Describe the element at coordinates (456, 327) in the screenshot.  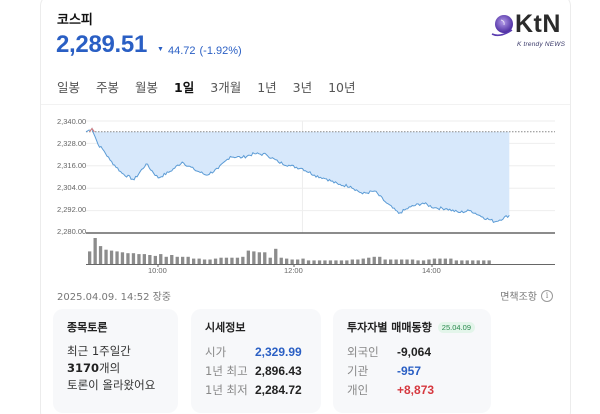
I see `date-badge: 25.04.09` at that location.